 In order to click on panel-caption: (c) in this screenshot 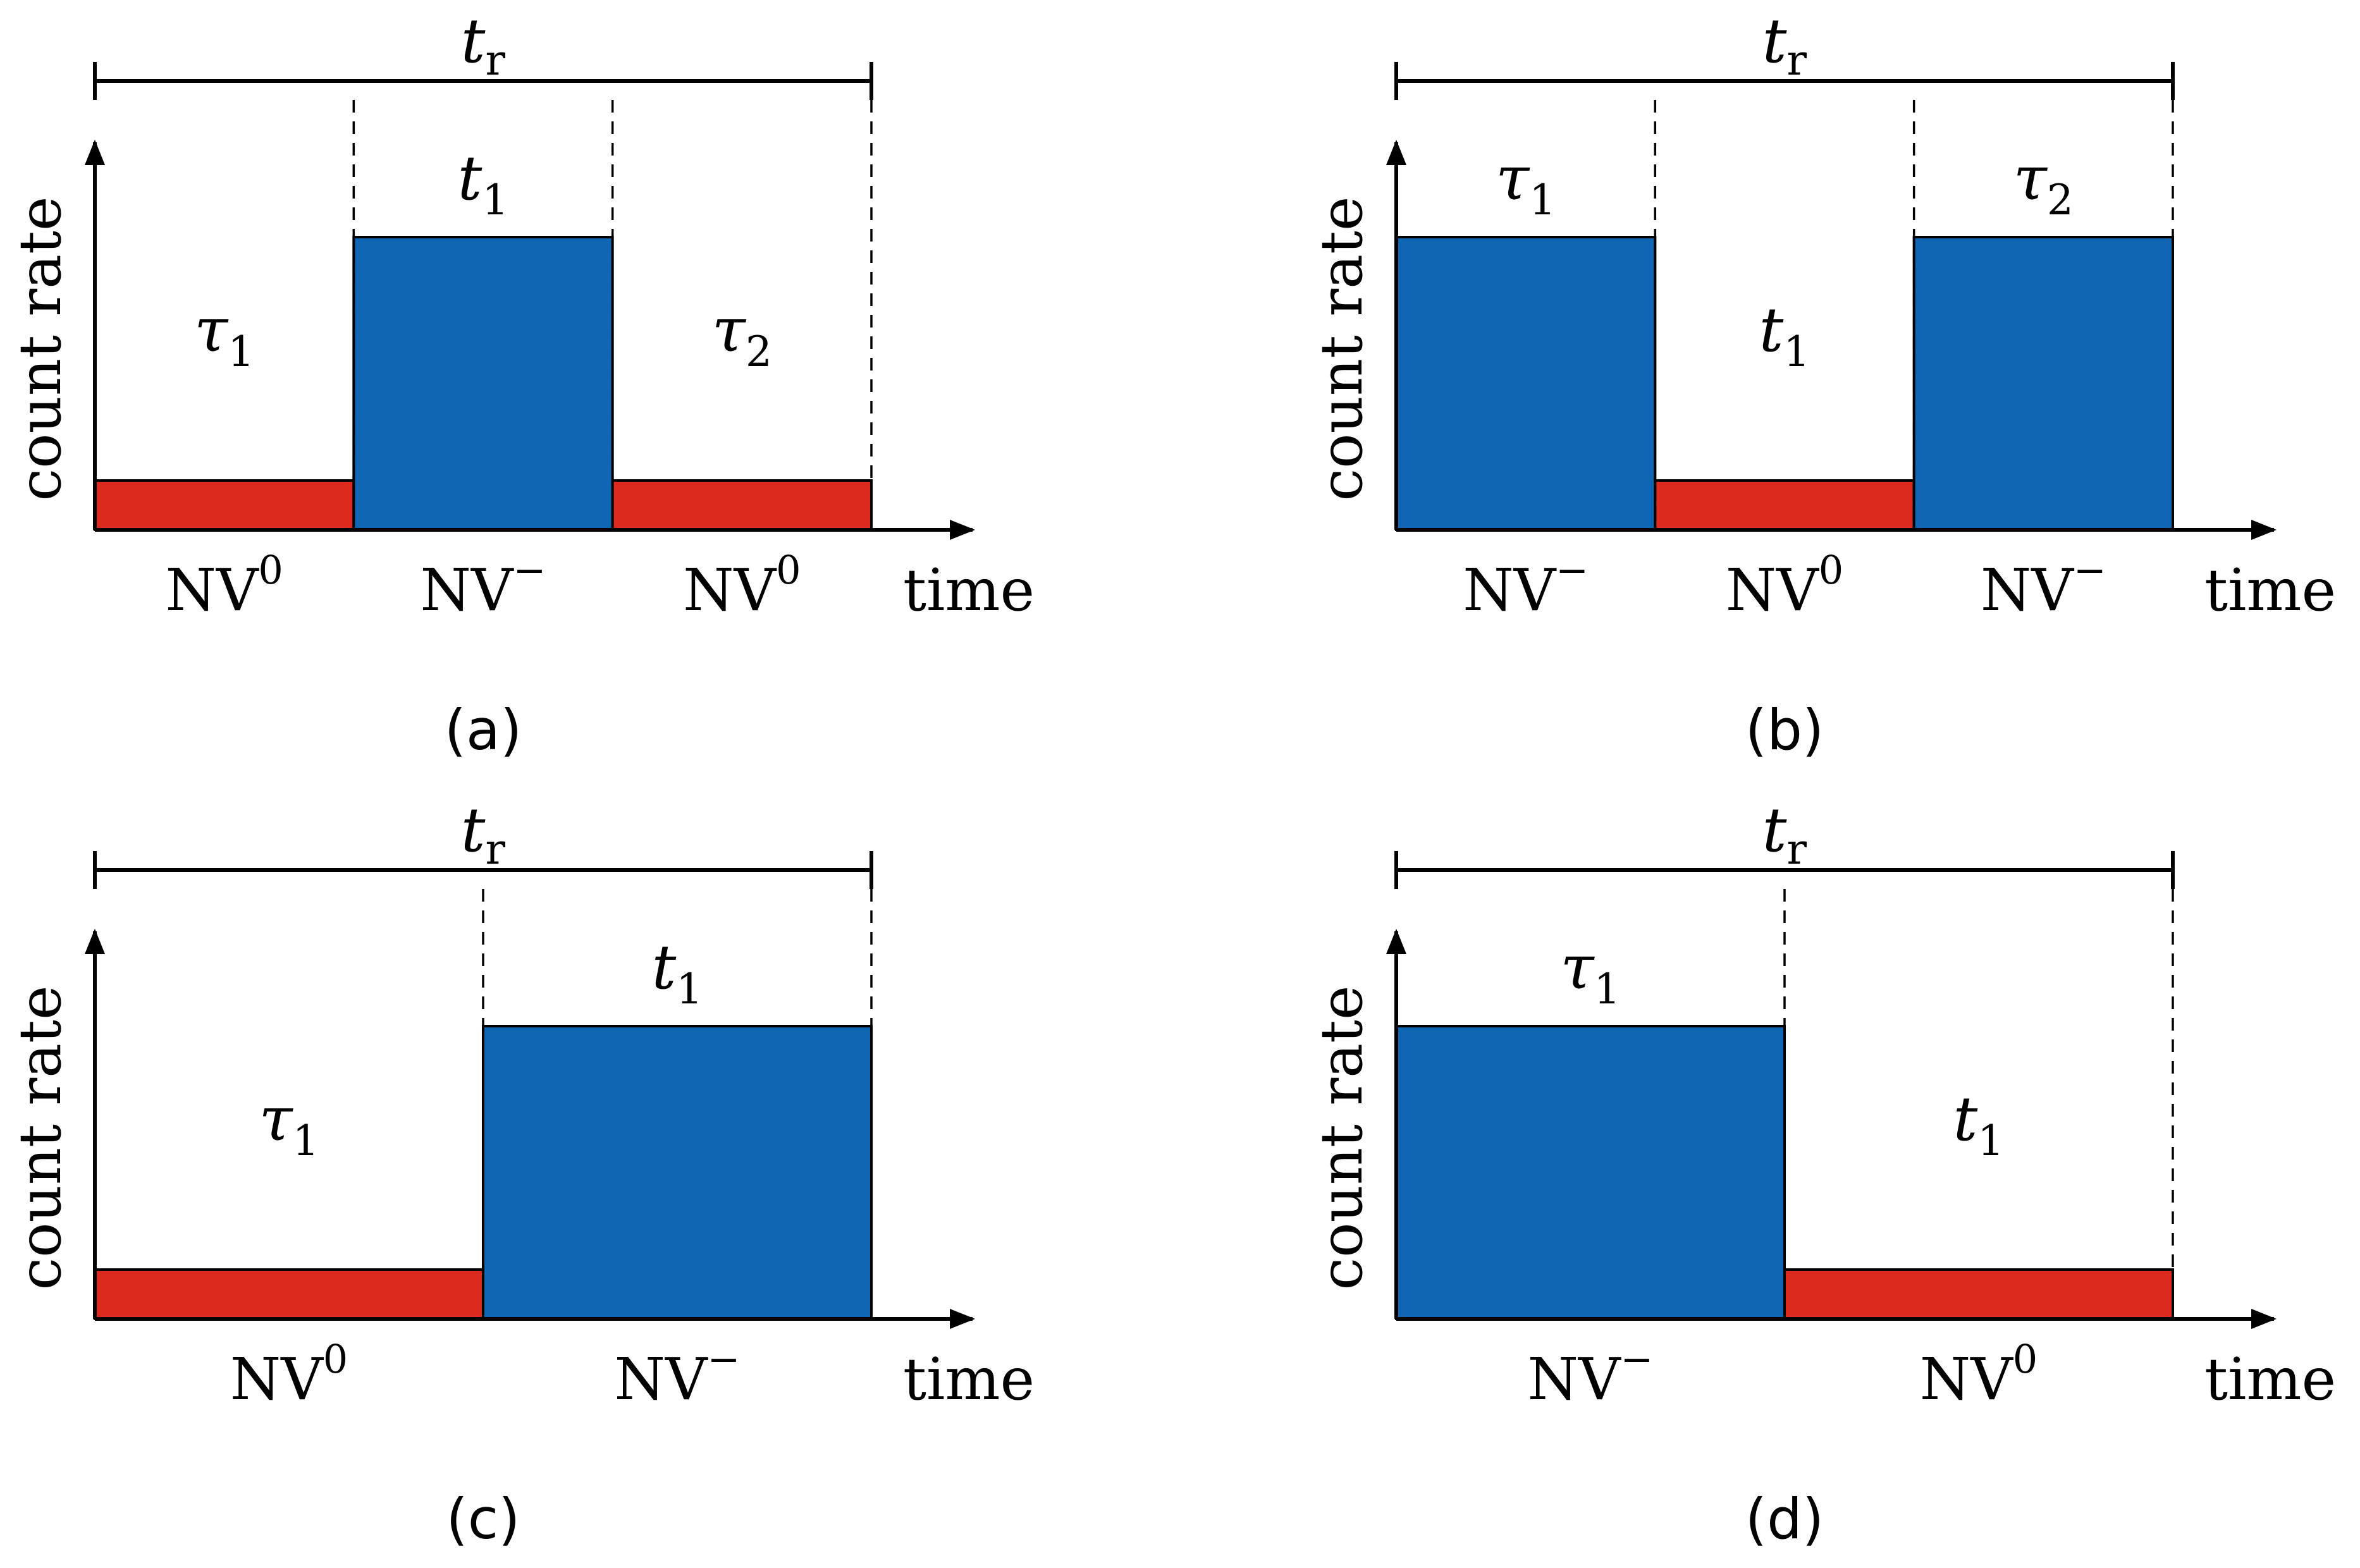, I will do `click(483, 1519)`.